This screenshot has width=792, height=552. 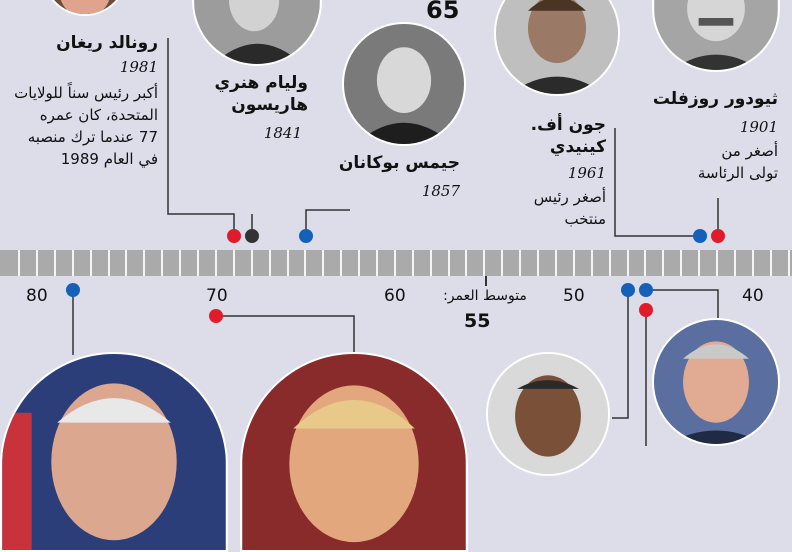 I want to click on clinton-dot, so click(x=646, y=290).